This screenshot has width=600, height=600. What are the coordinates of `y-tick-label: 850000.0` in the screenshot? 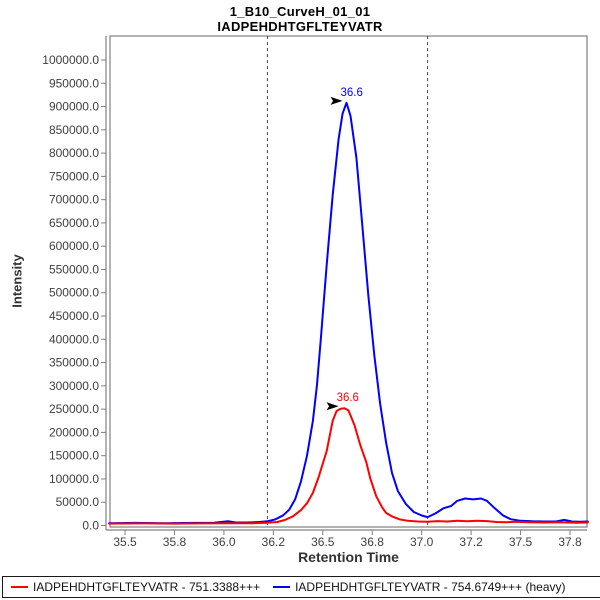 It's located at (74, 130).